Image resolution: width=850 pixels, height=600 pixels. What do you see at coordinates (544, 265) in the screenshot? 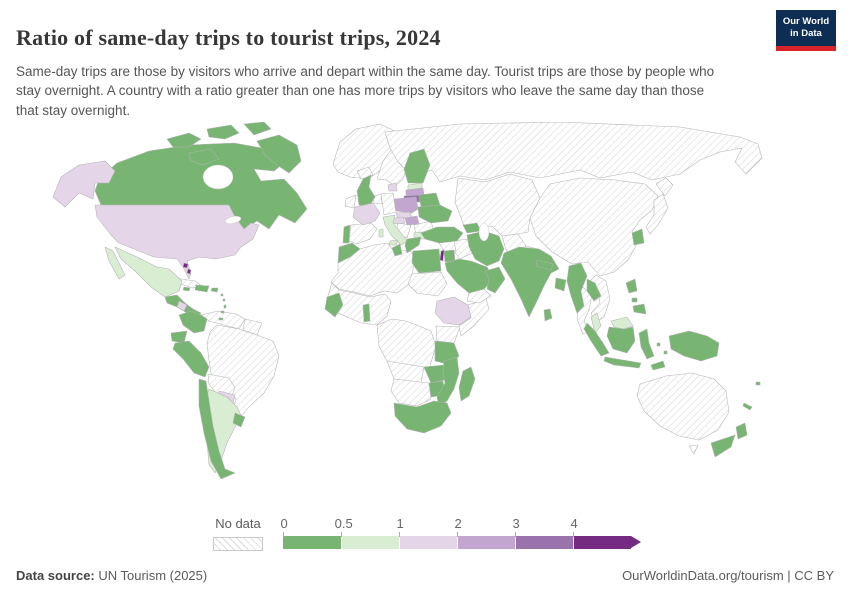
I see `country-nepal` at bounding box center [544, 265].